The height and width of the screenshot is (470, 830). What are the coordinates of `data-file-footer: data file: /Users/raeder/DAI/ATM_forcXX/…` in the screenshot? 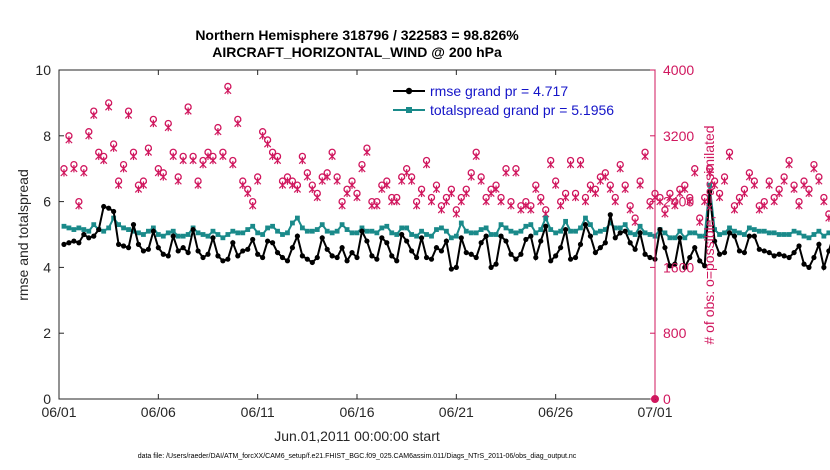 It's located at (357, 456).